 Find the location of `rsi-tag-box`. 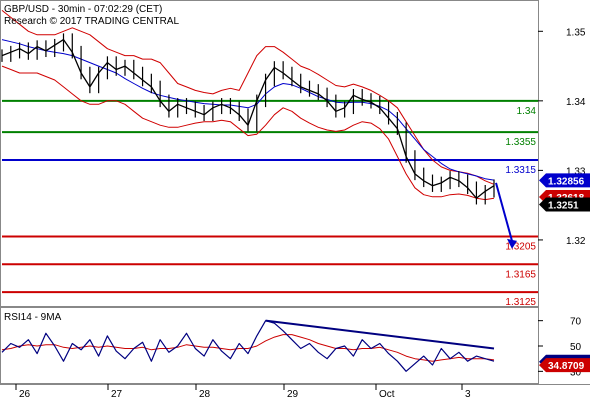

rsi-tag-box is located at coordinates (564, 365).